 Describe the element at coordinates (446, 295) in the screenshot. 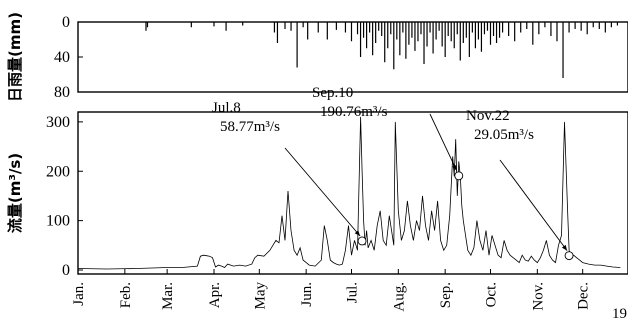

I see `month-tick-label: Sep.` at that location.